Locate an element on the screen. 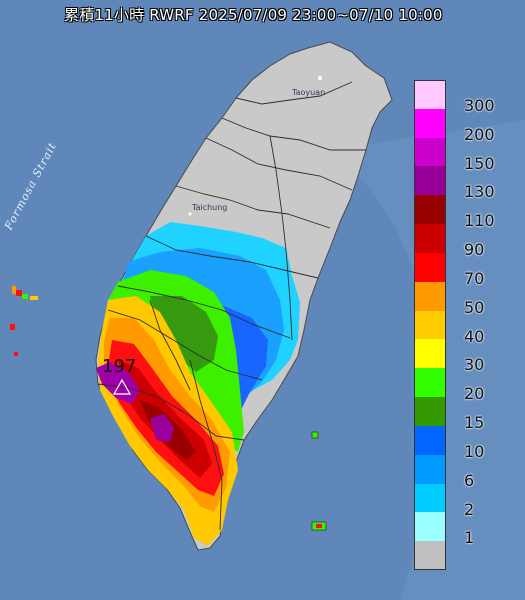 The width and height of the screenshot is (525, 600). legend-label: 130 is located at coordinates (479, 192).